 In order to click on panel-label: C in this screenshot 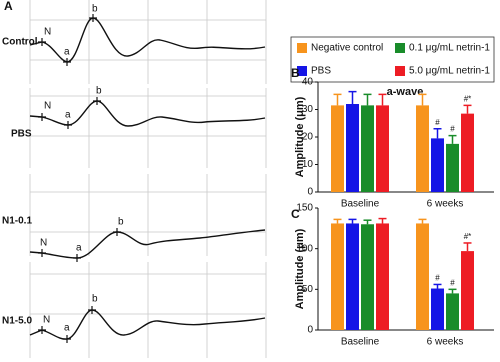, I will do `click(295, 214)`.